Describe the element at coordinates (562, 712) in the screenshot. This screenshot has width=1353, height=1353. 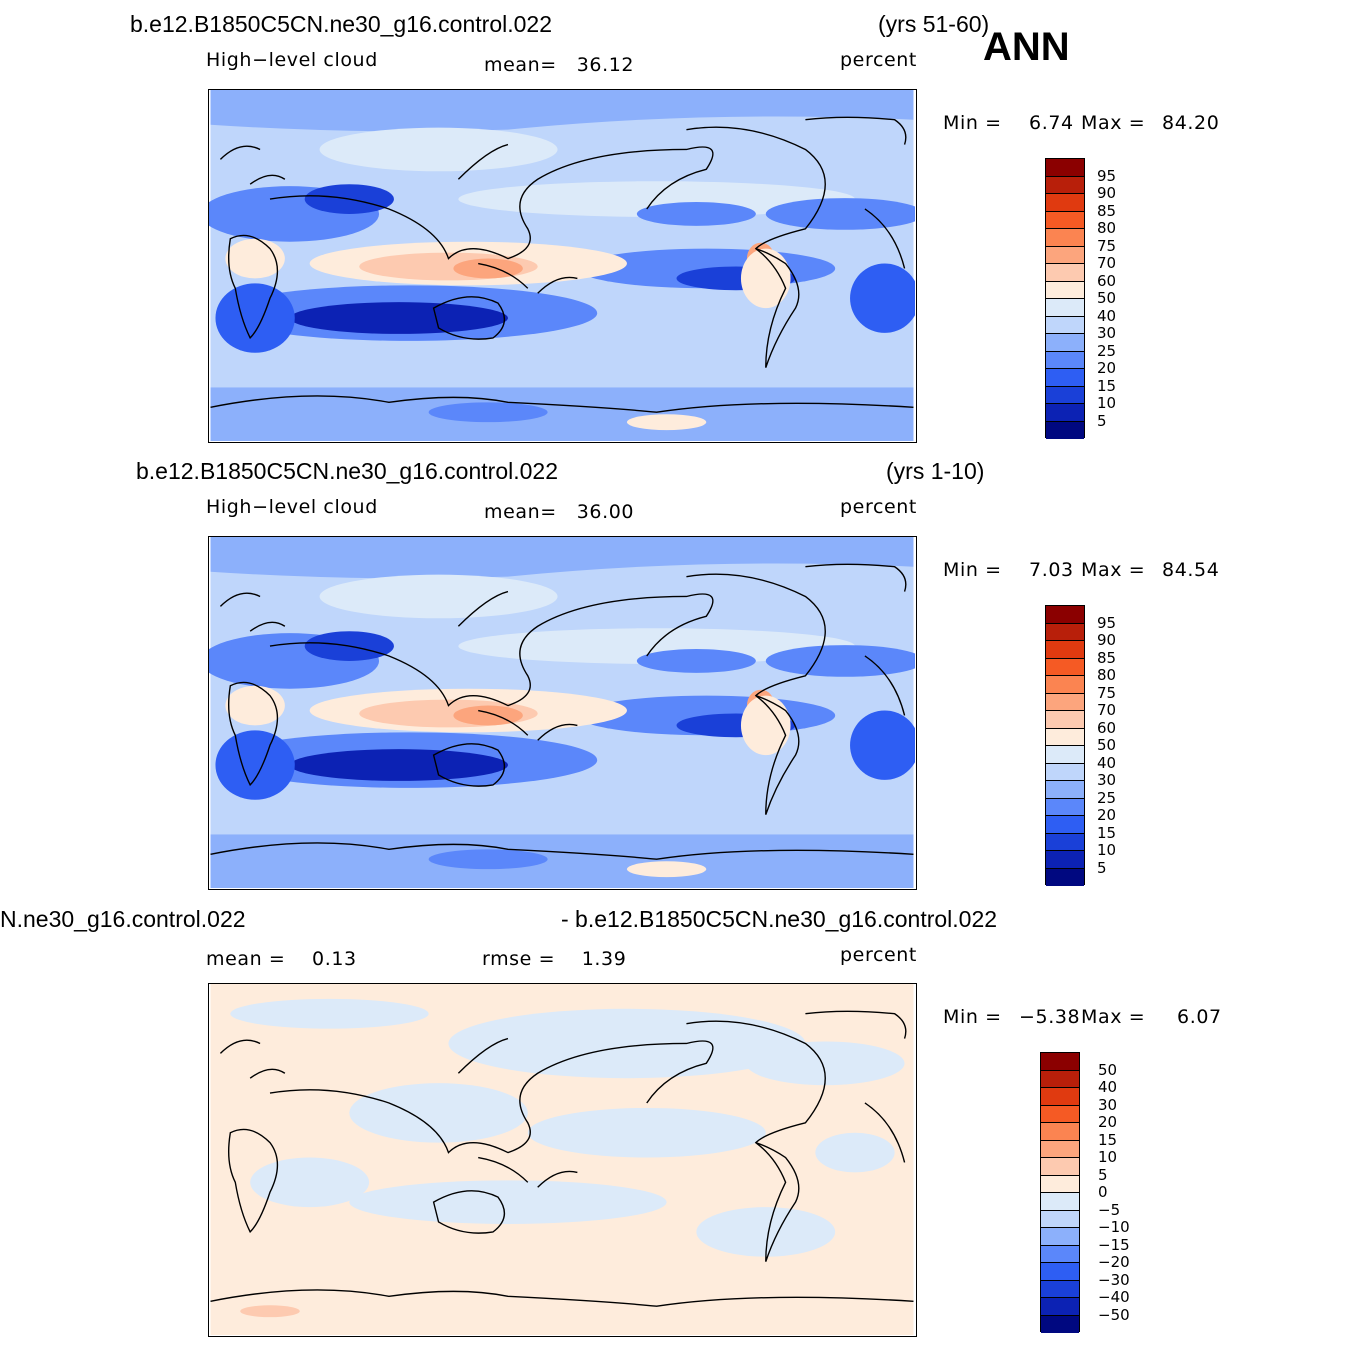
I see `panel2-map-svg` at that location.